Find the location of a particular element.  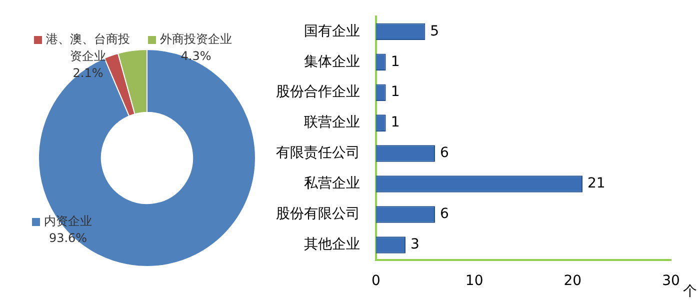

y-tick-label: 其他企业 is located at coordinates (332, 244).